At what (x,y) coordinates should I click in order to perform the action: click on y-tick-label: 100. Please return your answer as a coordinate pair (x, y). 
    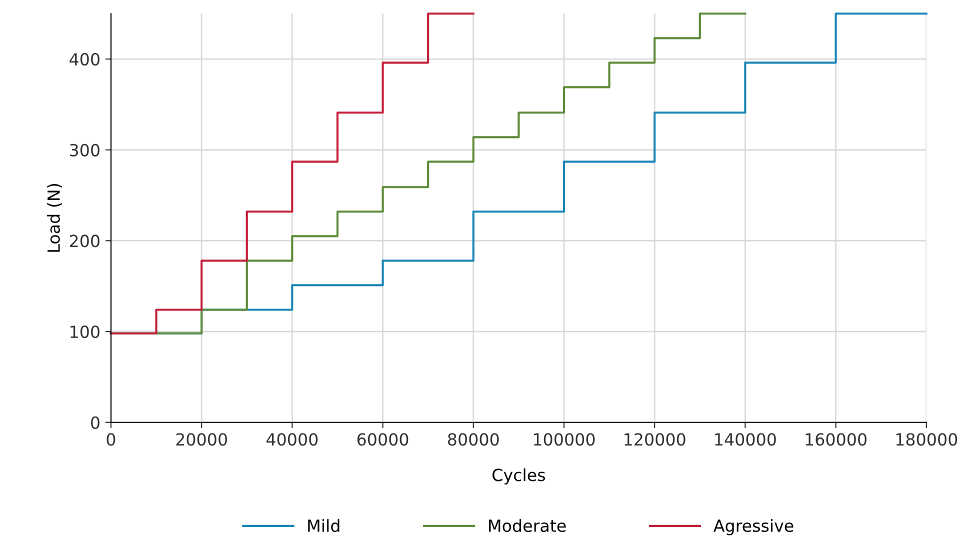
    Looking at the image, I should click on (85, 332).